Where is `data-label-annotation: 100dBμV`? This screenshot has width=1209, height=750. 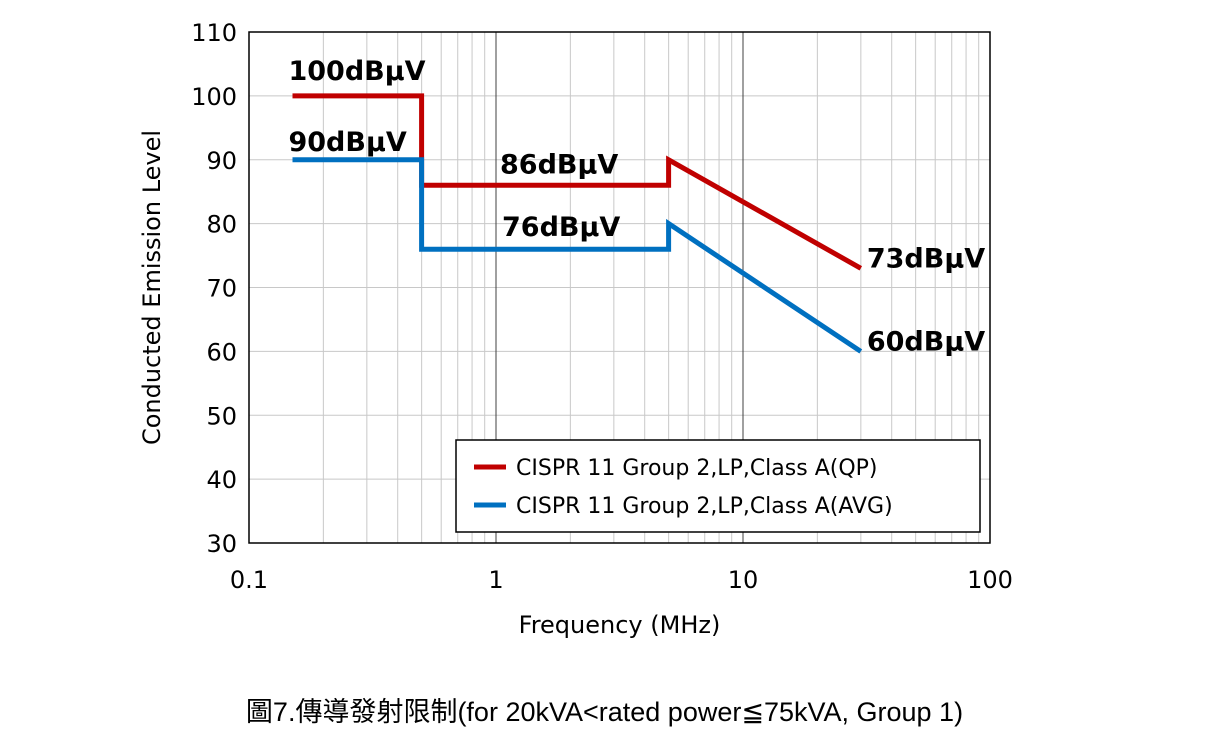 data-label-annotation: 100dBμV is located at coordinates (356, 71).